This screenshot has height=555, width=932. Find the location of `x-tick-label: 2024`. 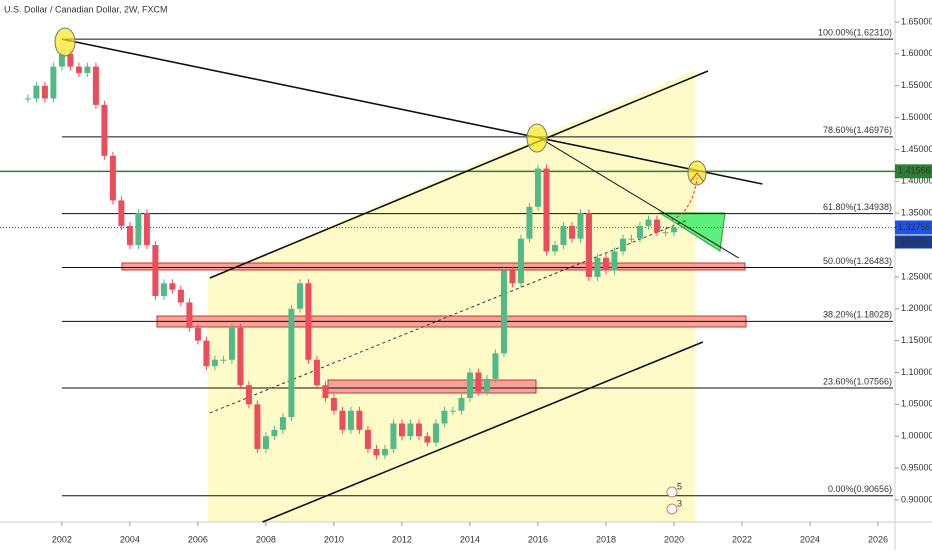

x-tick-label: 2024 is located at coordinates (810, 539).